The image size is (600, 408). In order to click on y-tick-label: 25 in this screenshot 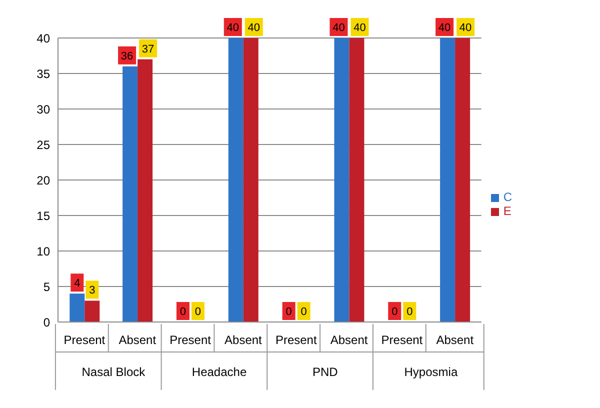, I will do `click(43, 145)`.